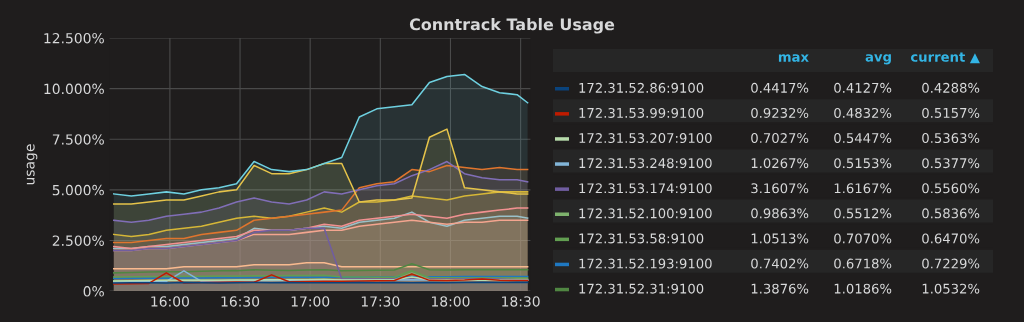 The image size is (1024, 322). What do you see at coordinates (645, 163) in the screenshot?
I see `legend-label: 172.31.53.248:9100` at bounding box center [645, 163].